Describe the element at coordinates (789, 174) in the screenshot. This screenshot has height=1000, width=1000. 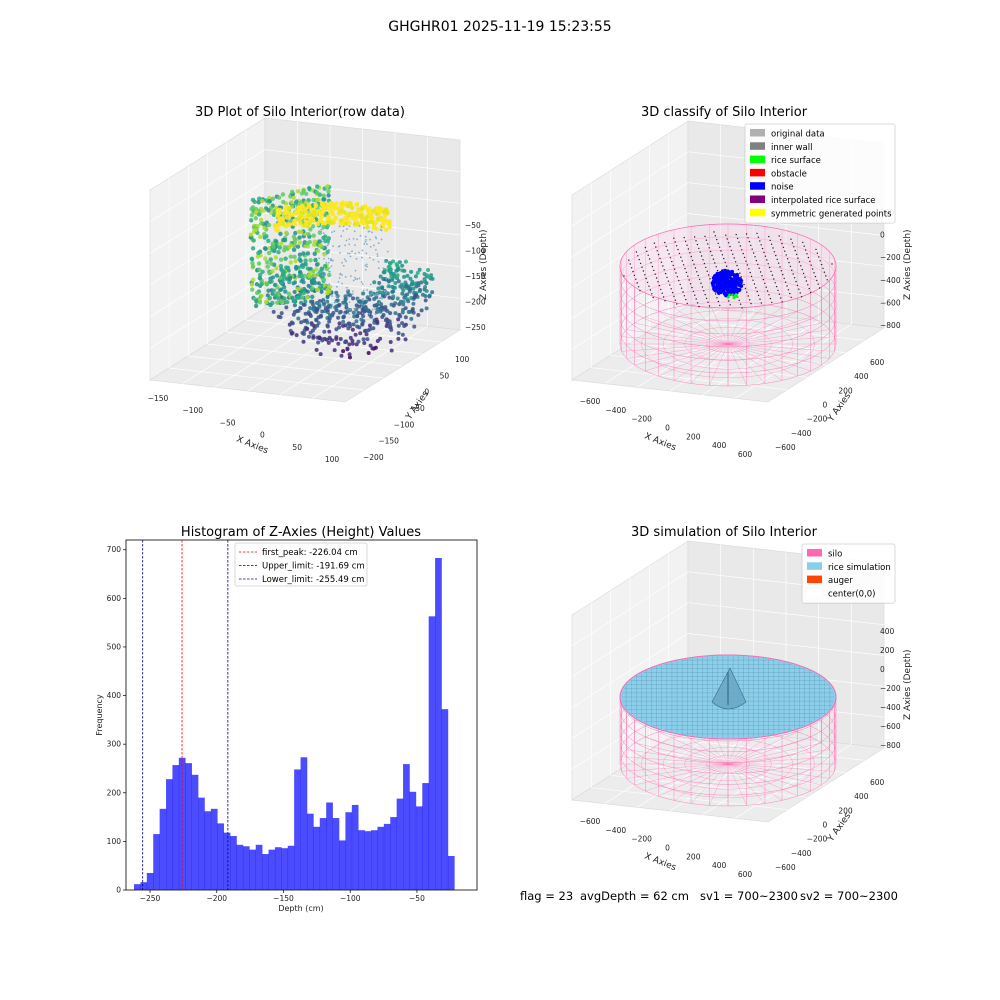
I see `panel-classify-legend-label: obstacle` at that location.